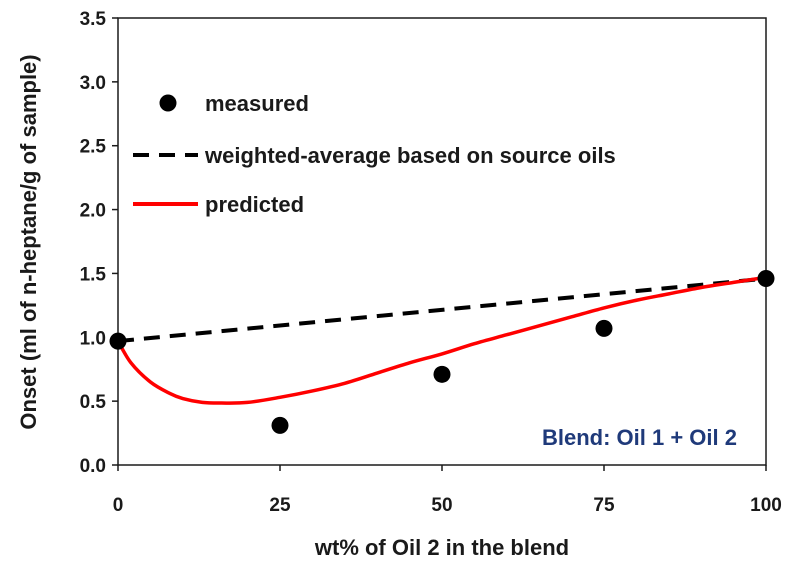 This screenshot has height=570, width=800. I want to click on y-tick-label: 1.0, so click(93, 338).